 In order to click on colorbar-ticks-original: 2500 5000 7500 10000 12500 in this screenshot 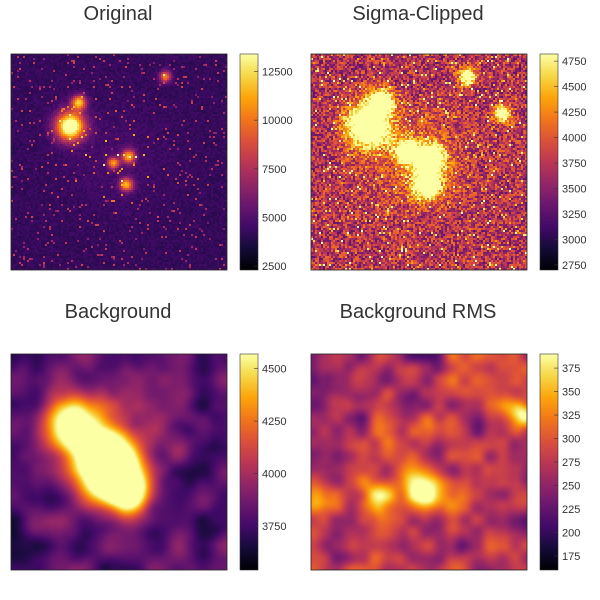, I will do `click(273, 170)`.